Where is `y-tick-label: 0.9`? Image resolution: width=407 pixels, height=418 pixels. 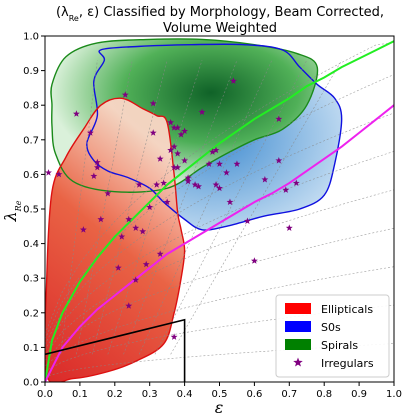 y-tick-label: 0.9 is located at coordinates (31, 71).